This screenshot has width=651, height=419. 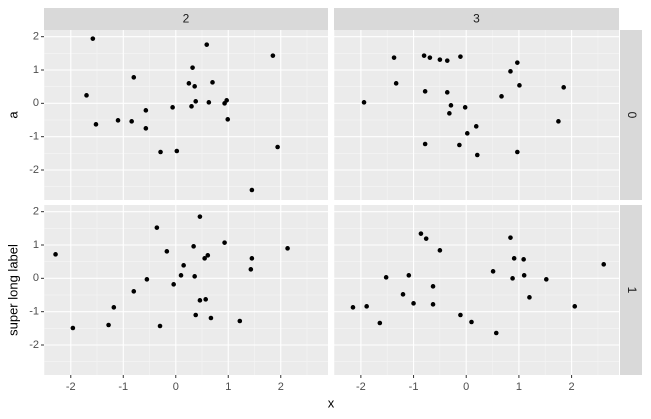 I want to click on x-tick-label: 0, so click(x=176, y=387).